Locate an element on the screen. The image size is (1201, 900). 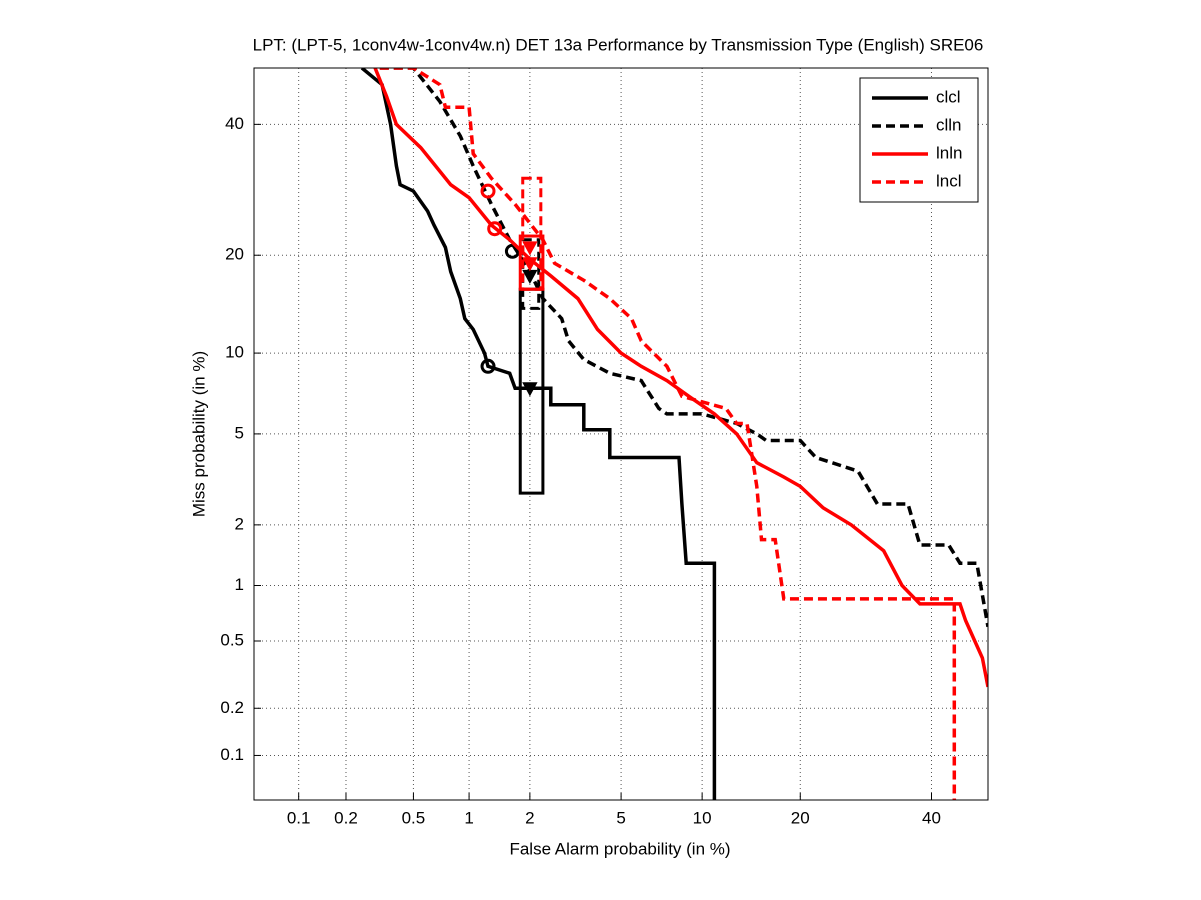
y-tick-label: 2 is located at coordinates (239, 523).